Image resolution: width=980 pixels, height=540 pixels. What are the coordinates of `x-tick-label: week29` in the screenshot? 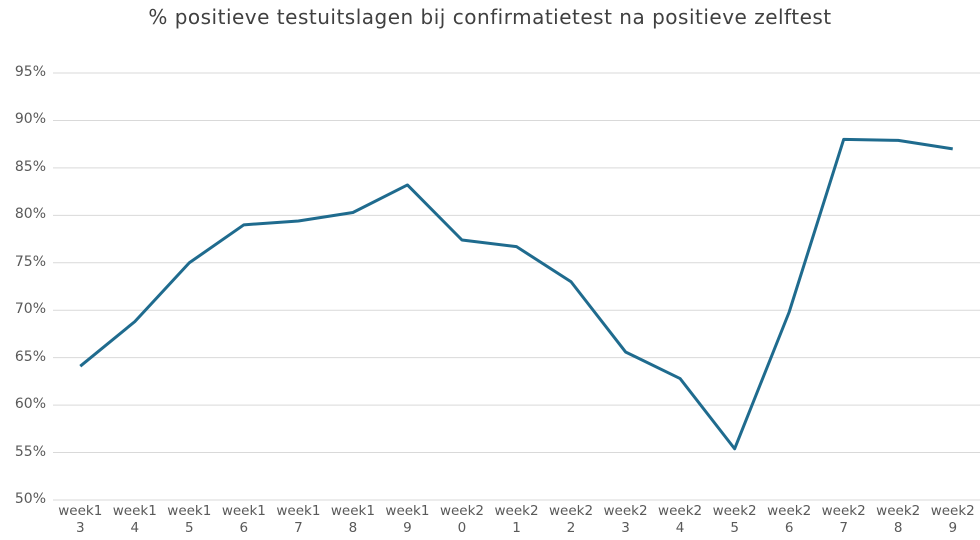 It's located at (952, 519).